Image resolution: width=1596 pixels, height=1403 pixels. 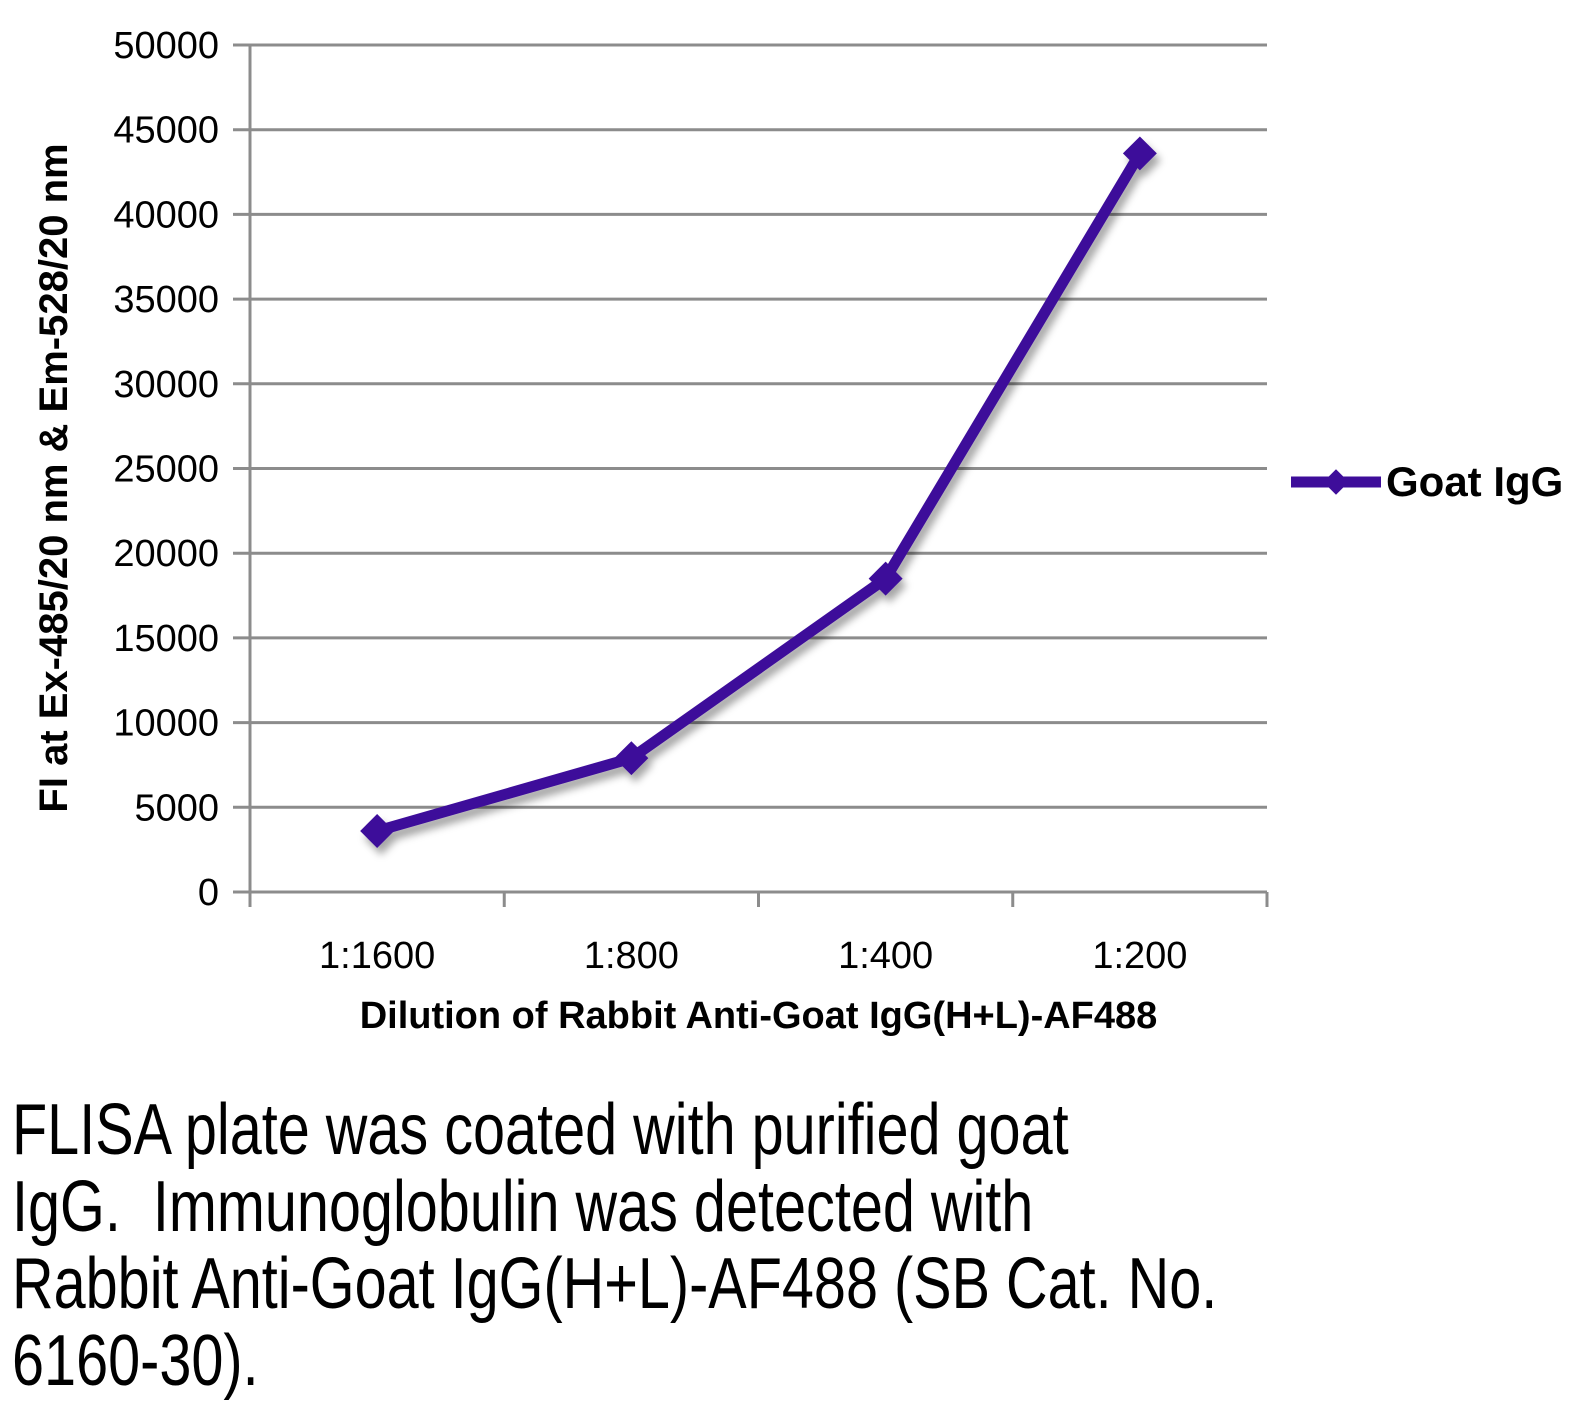 What do you see at coordinates (166, 639) in the screenshot?
I see `y-tick-label: 15000` at bounding box center [166, 639].